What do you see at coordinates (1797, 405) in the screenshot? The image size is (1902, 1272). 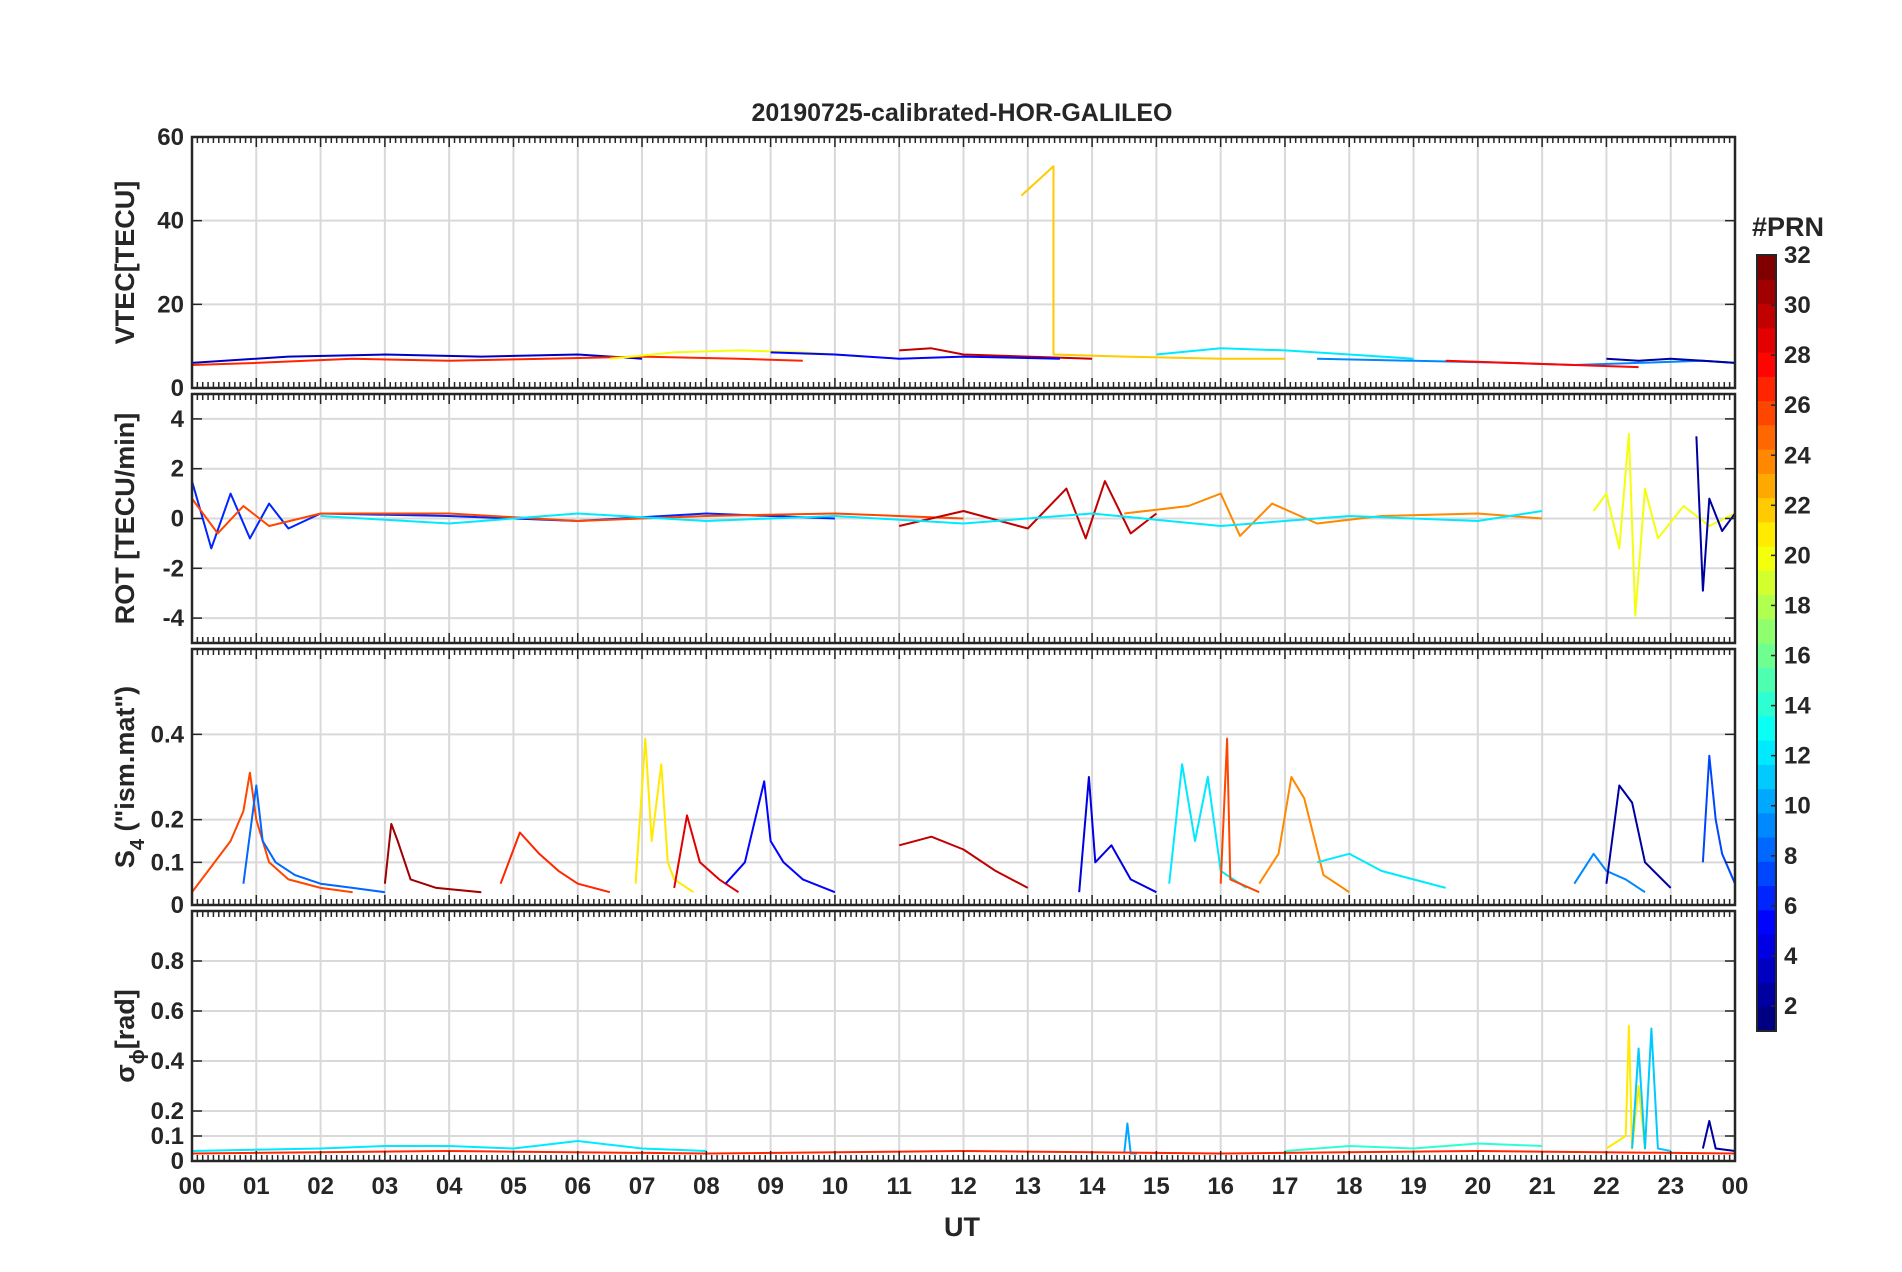 I see `colorbar-tick-label: 26` at bounding box center [1797, 405].